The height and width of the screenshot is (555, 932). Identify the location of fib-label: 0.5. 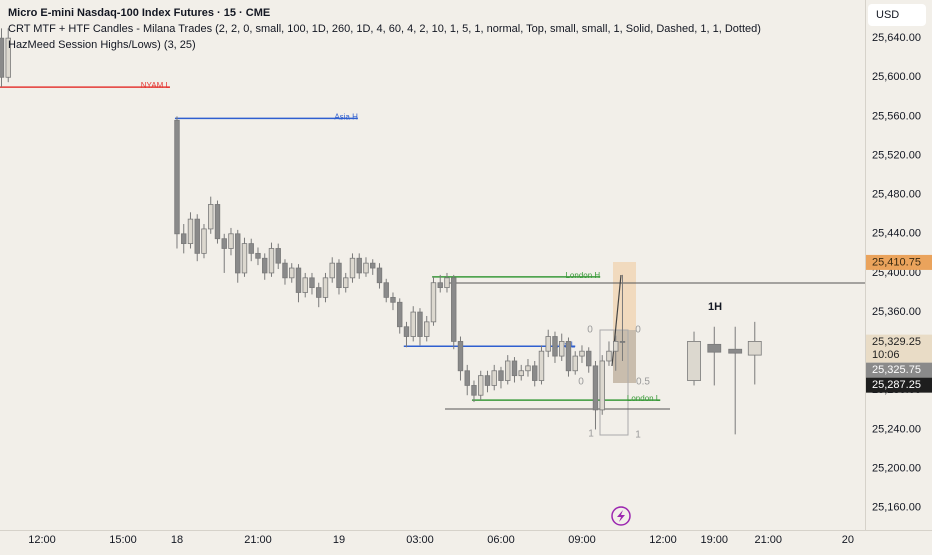
(643, 382).